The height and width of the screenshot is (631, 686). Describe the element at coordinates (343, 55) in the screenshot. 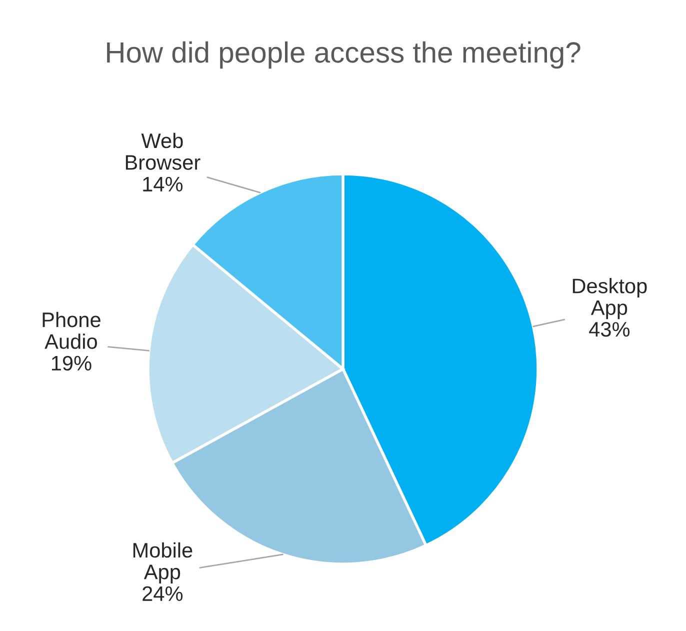

I see `chart-title: How did people access the meeting?` at that location.